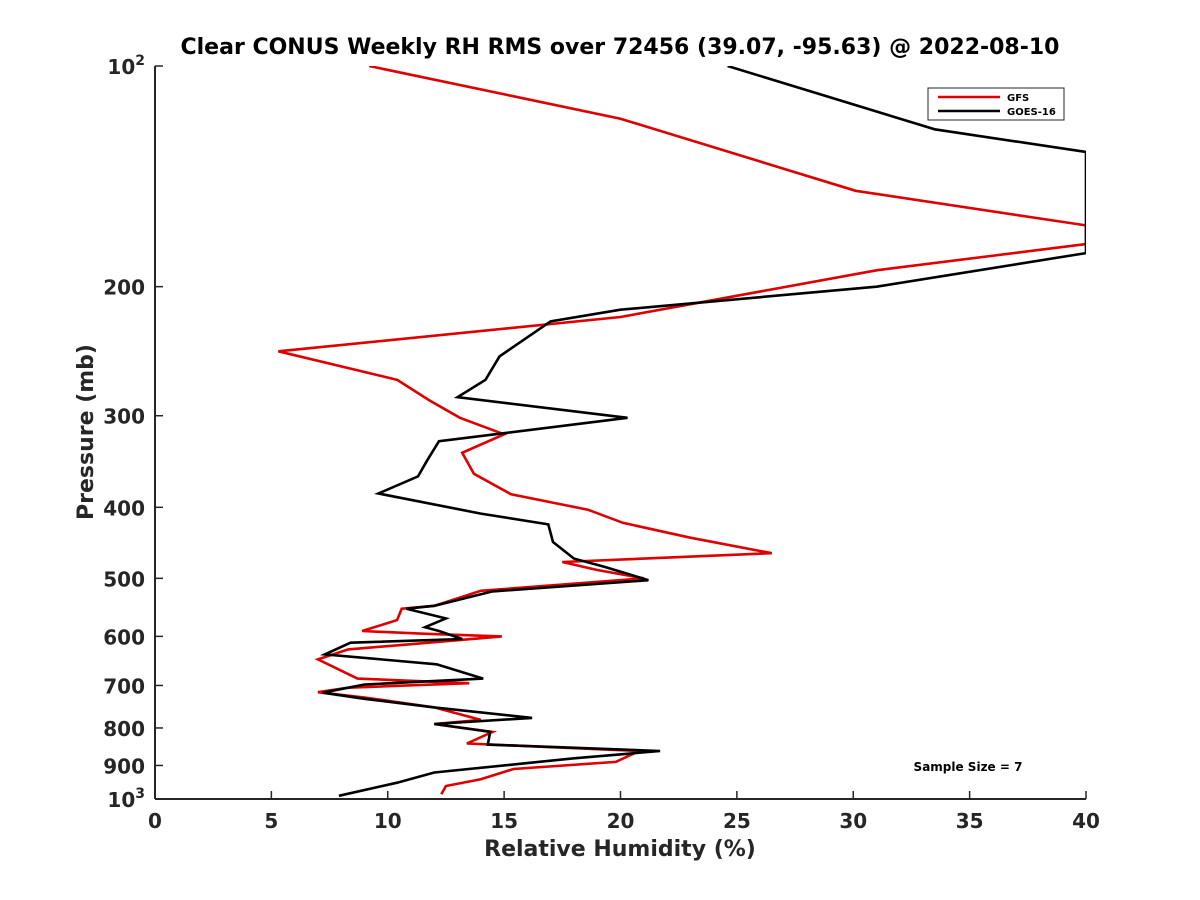  What do you see at coordinates (853, 821) in the screenshot?
I see `x-tick-label: 30` at bounding box center [853, 821].